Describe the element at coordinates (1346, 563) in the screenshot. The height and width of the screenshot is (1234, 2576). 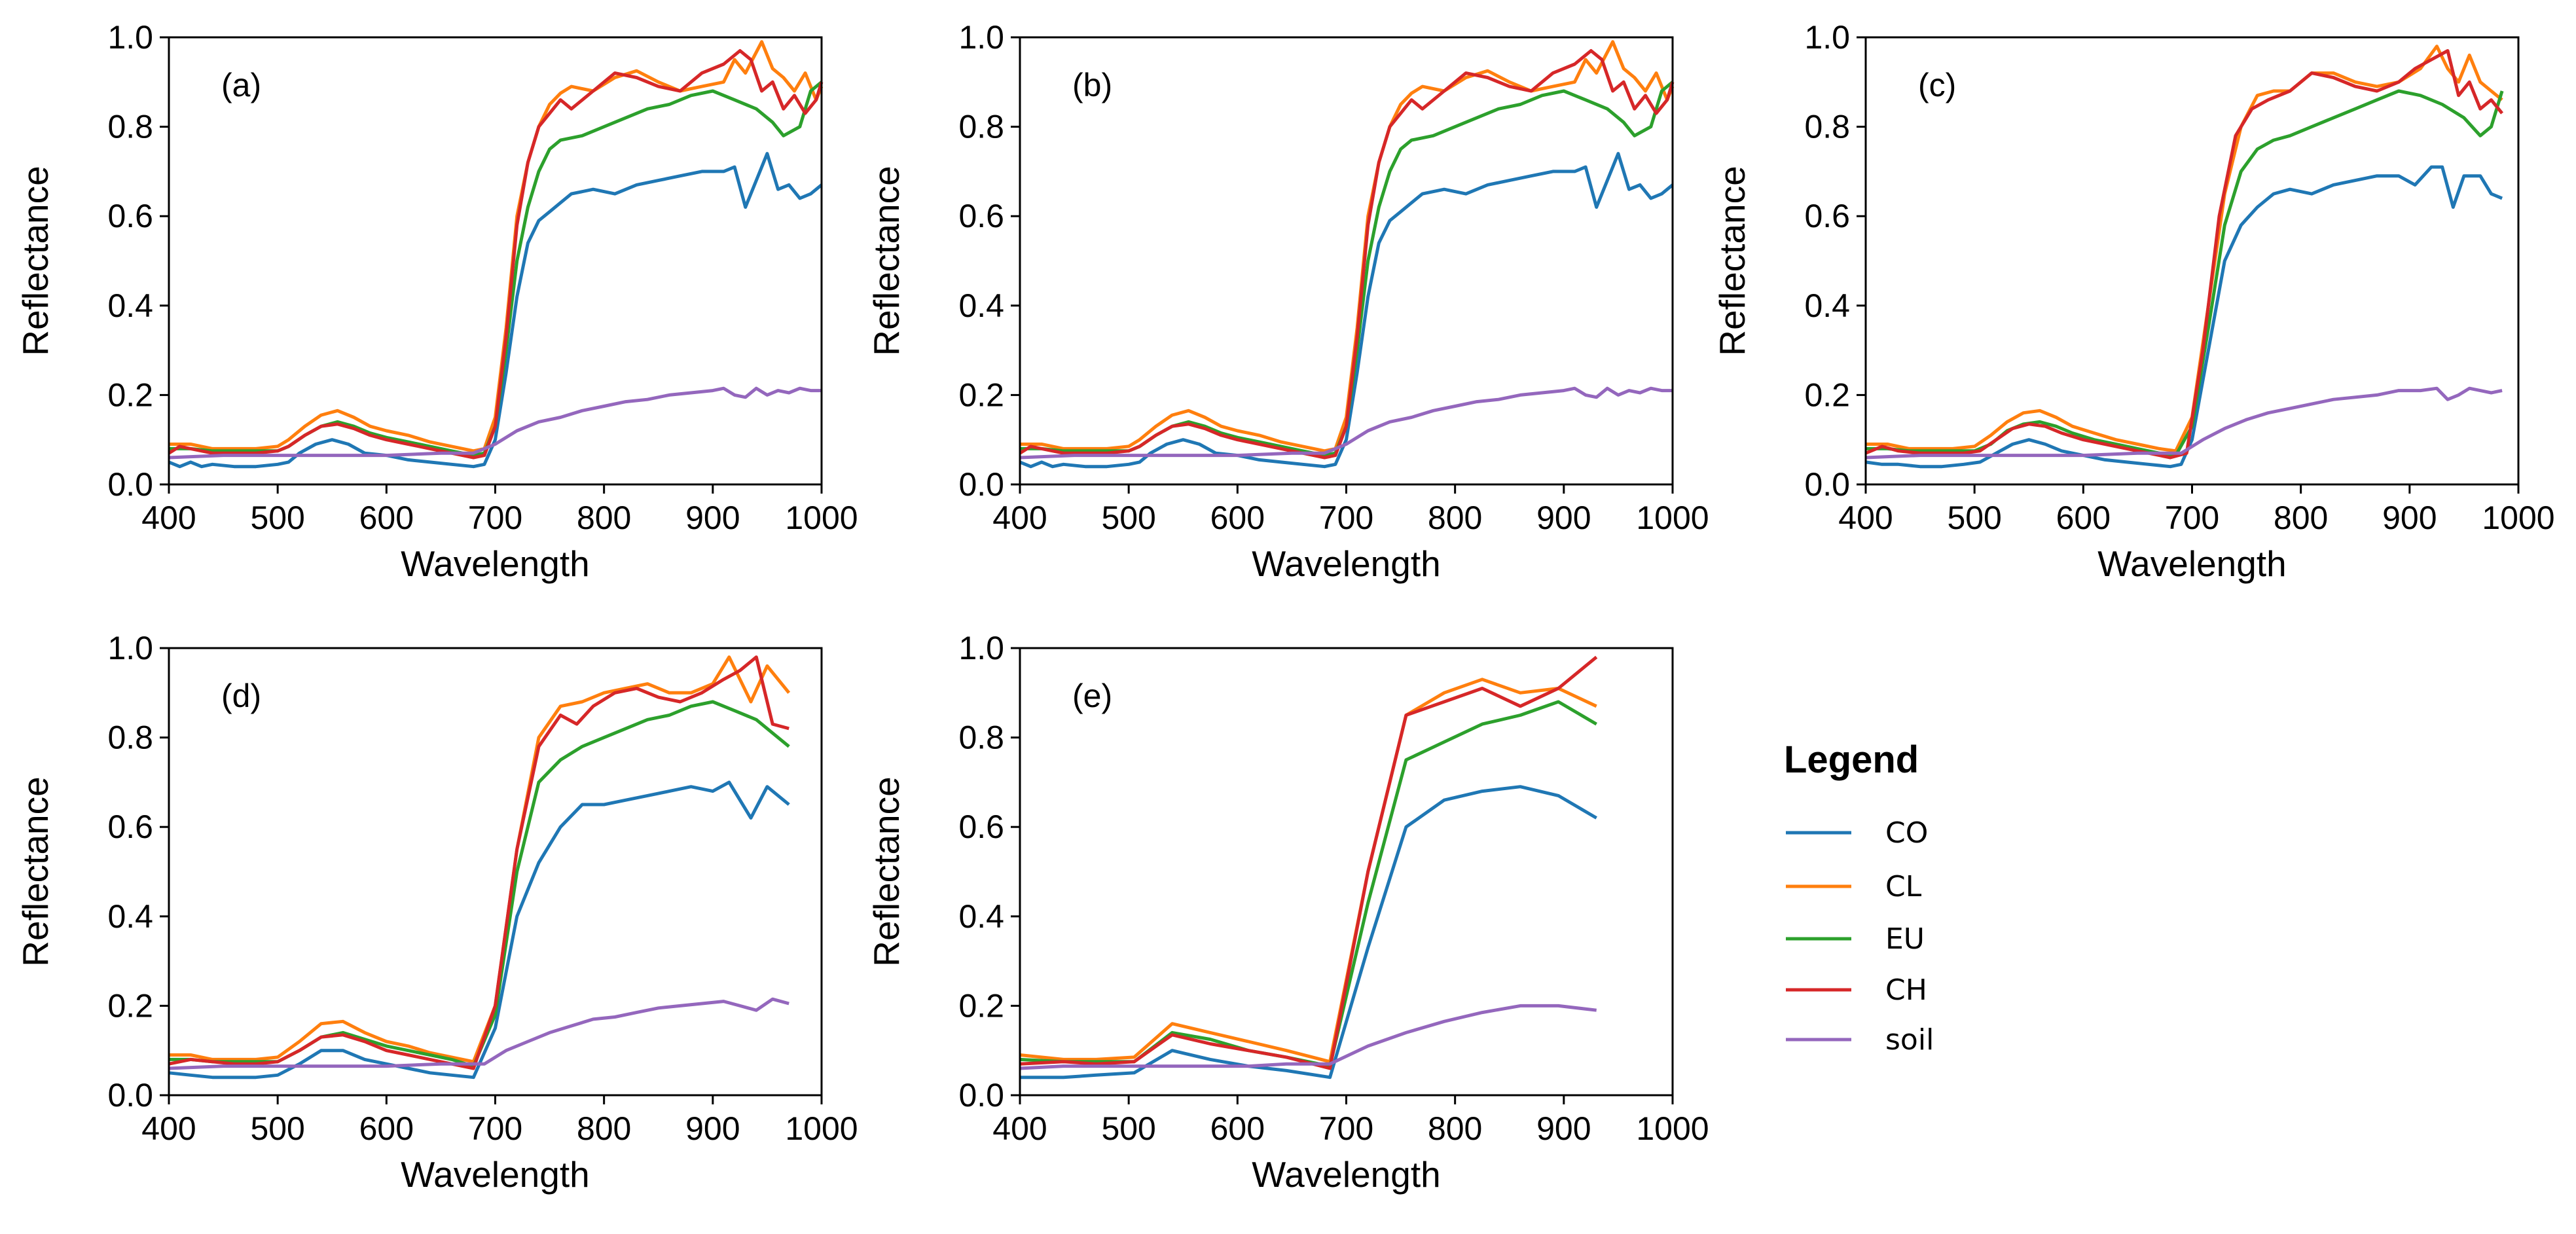
I see `panel-b-xlabel: Wavelength` at that location.